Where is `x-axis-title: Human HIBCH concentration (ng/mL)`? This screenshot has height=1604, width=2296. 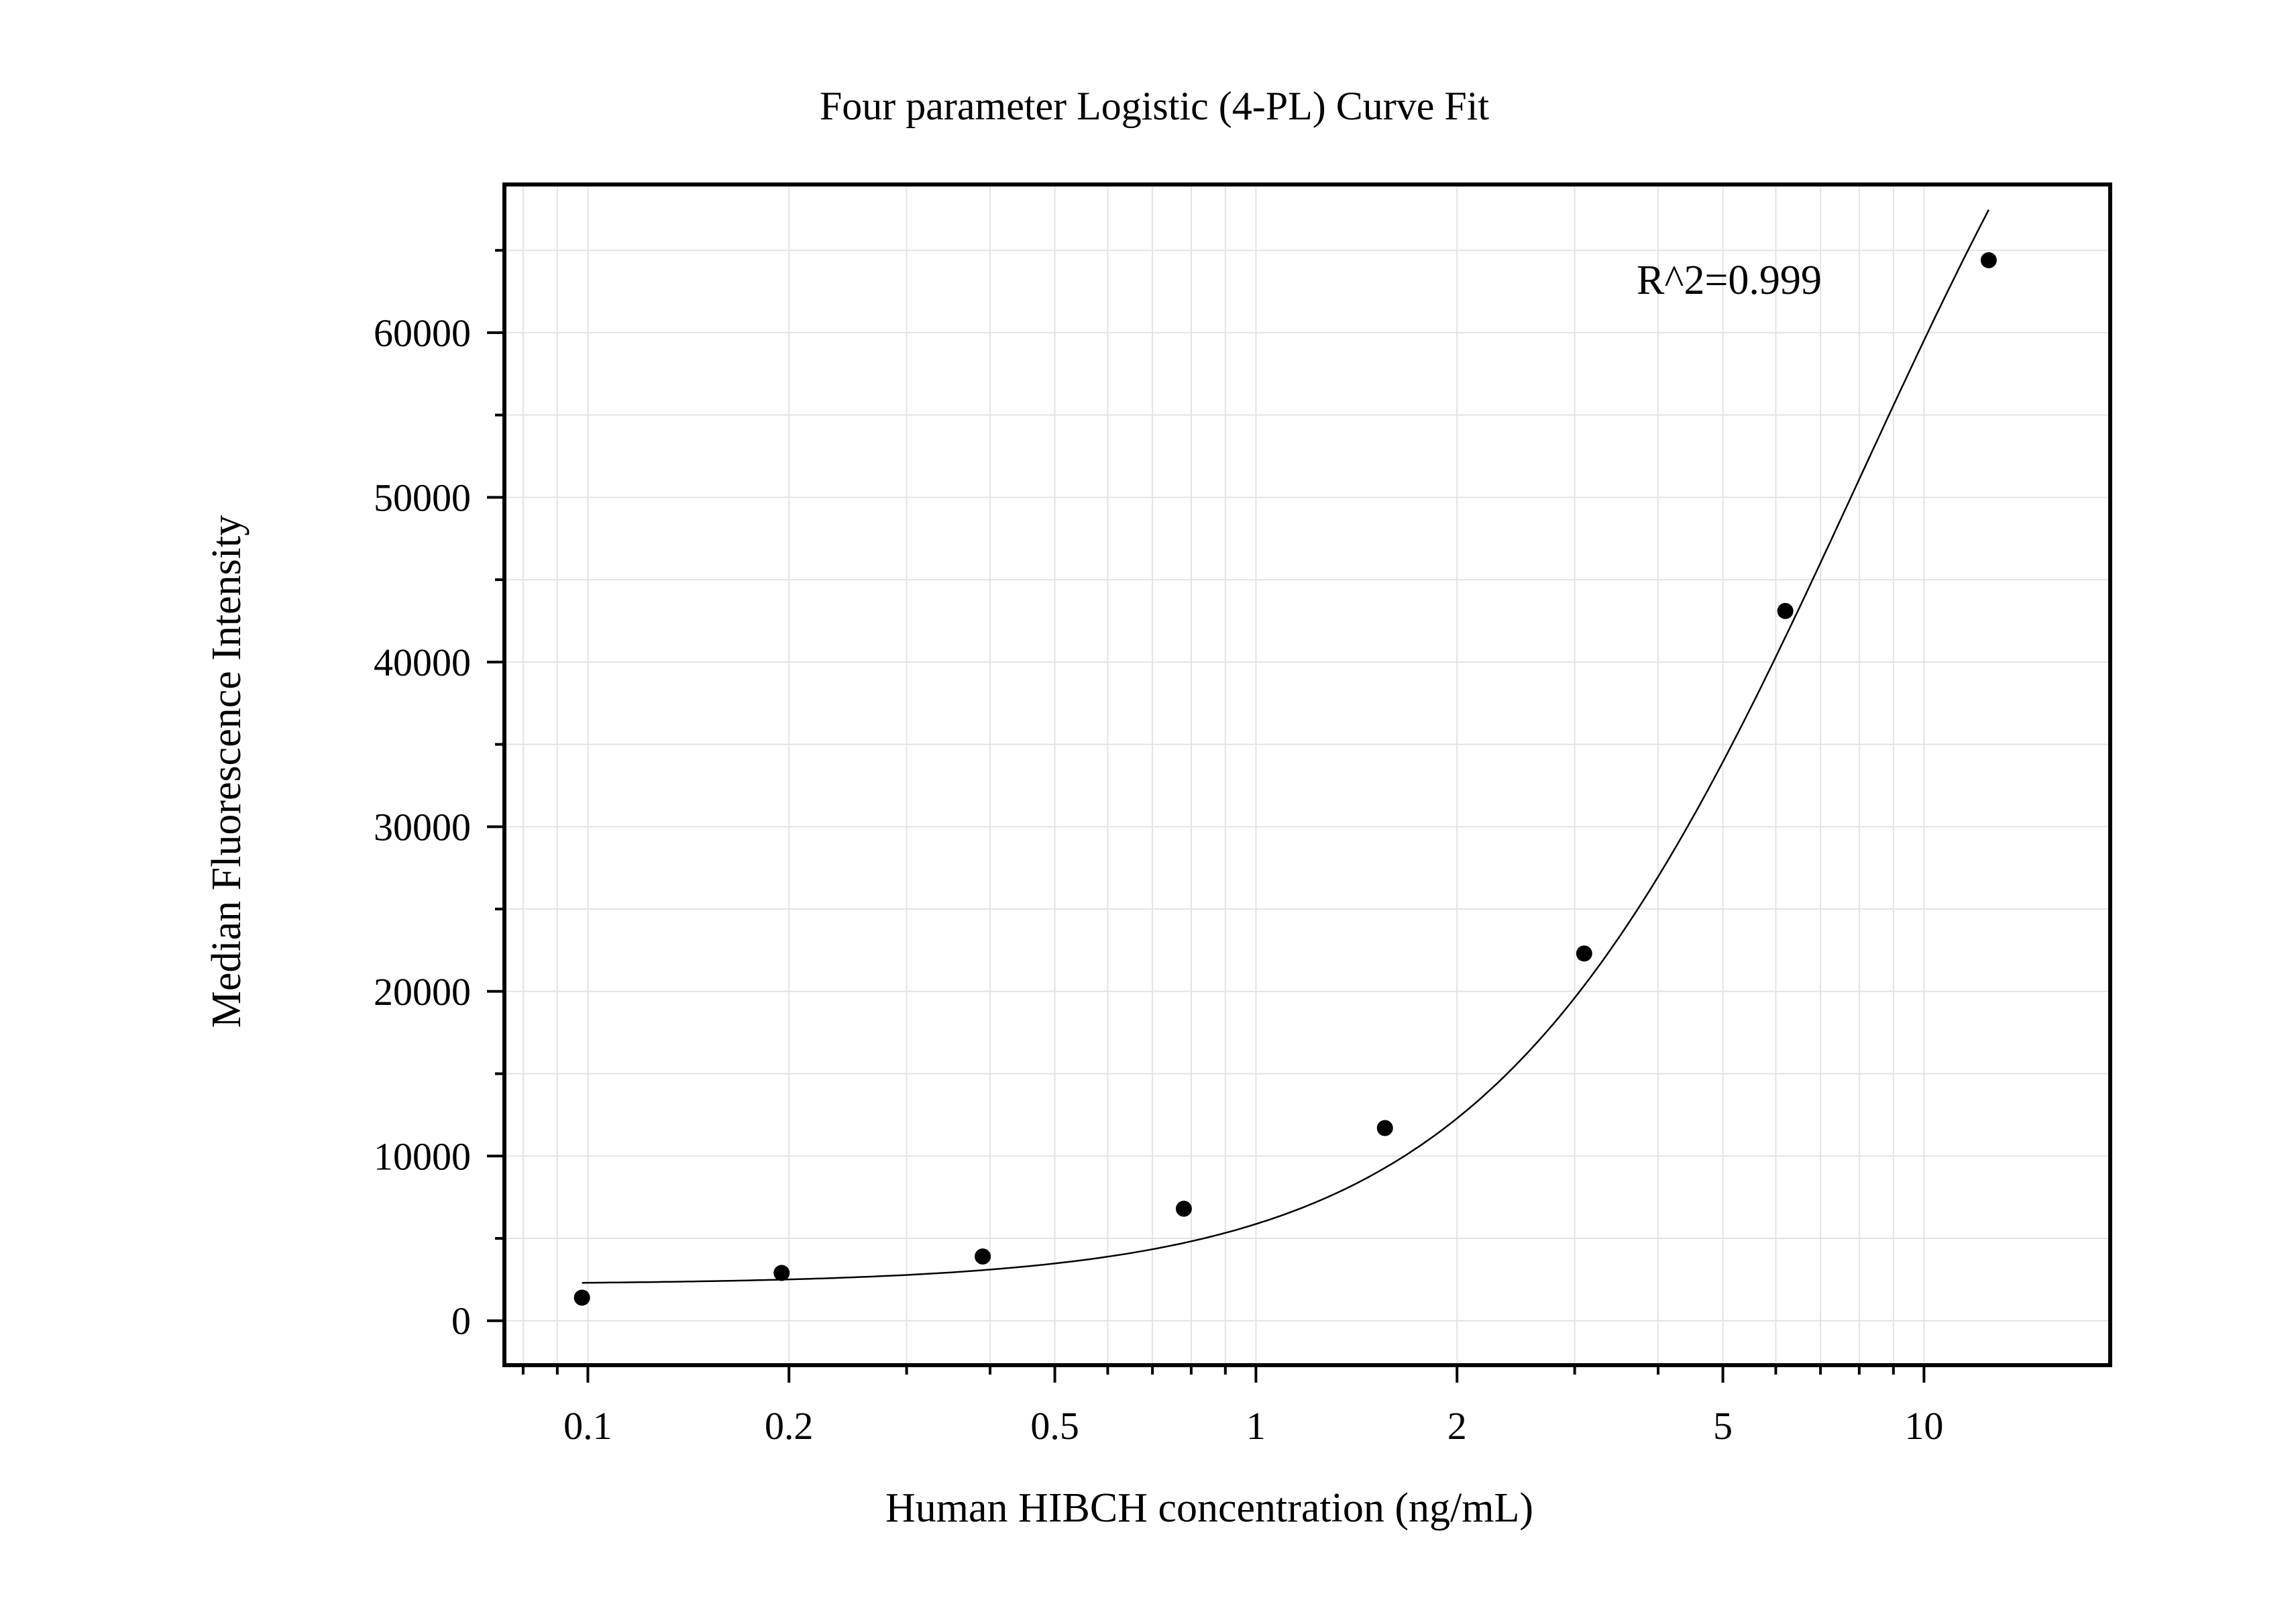
x-axis-title: Human HIBCH concentration (ng/mL) is located at coordinates (1209, 1508).